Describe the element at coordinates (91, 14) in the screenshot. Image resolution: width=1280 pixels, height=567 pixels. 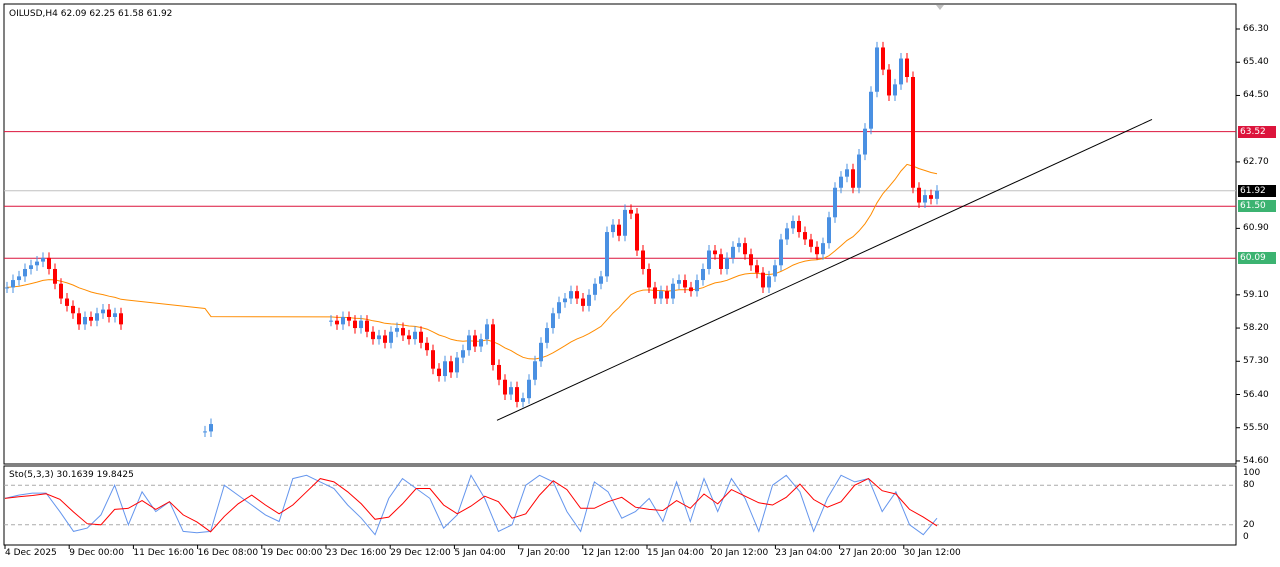
I see `chart-title: OILUSD,H4 62.09 62.25 61.58 61.92` at that location.